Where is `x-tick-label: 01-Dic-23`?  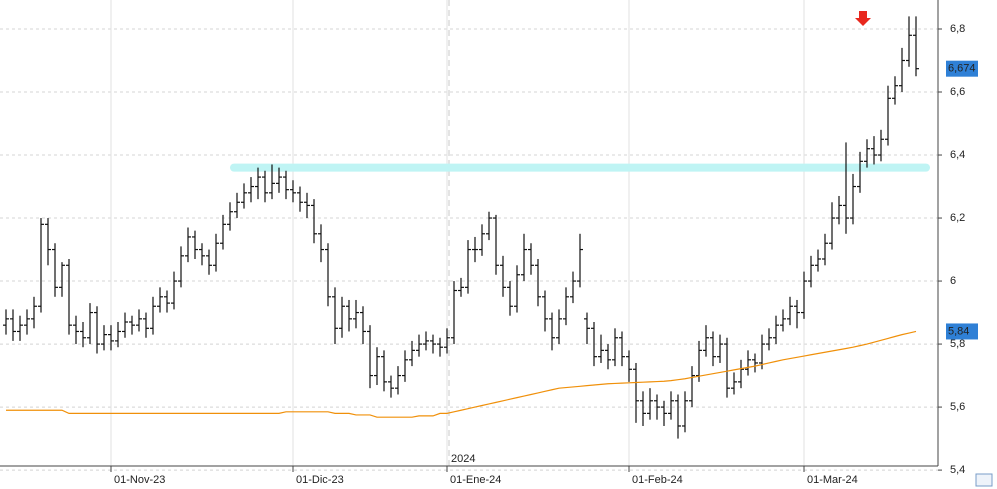
x-tick-label: 01-Dic-23 is located at coordinates (320, 480).